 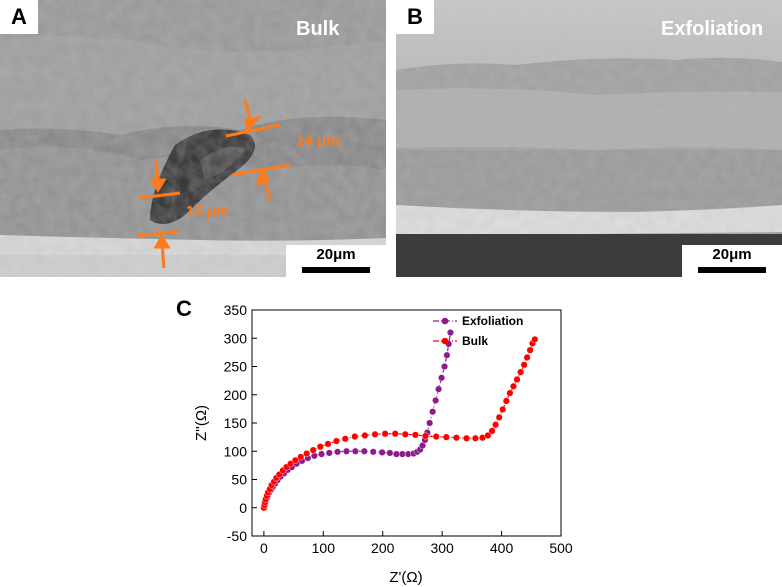 What do you see at coordinates (732, 254) in the screenshot?
I see `panel-b-scale-label: 20μm` at bounding box center [732, 254].